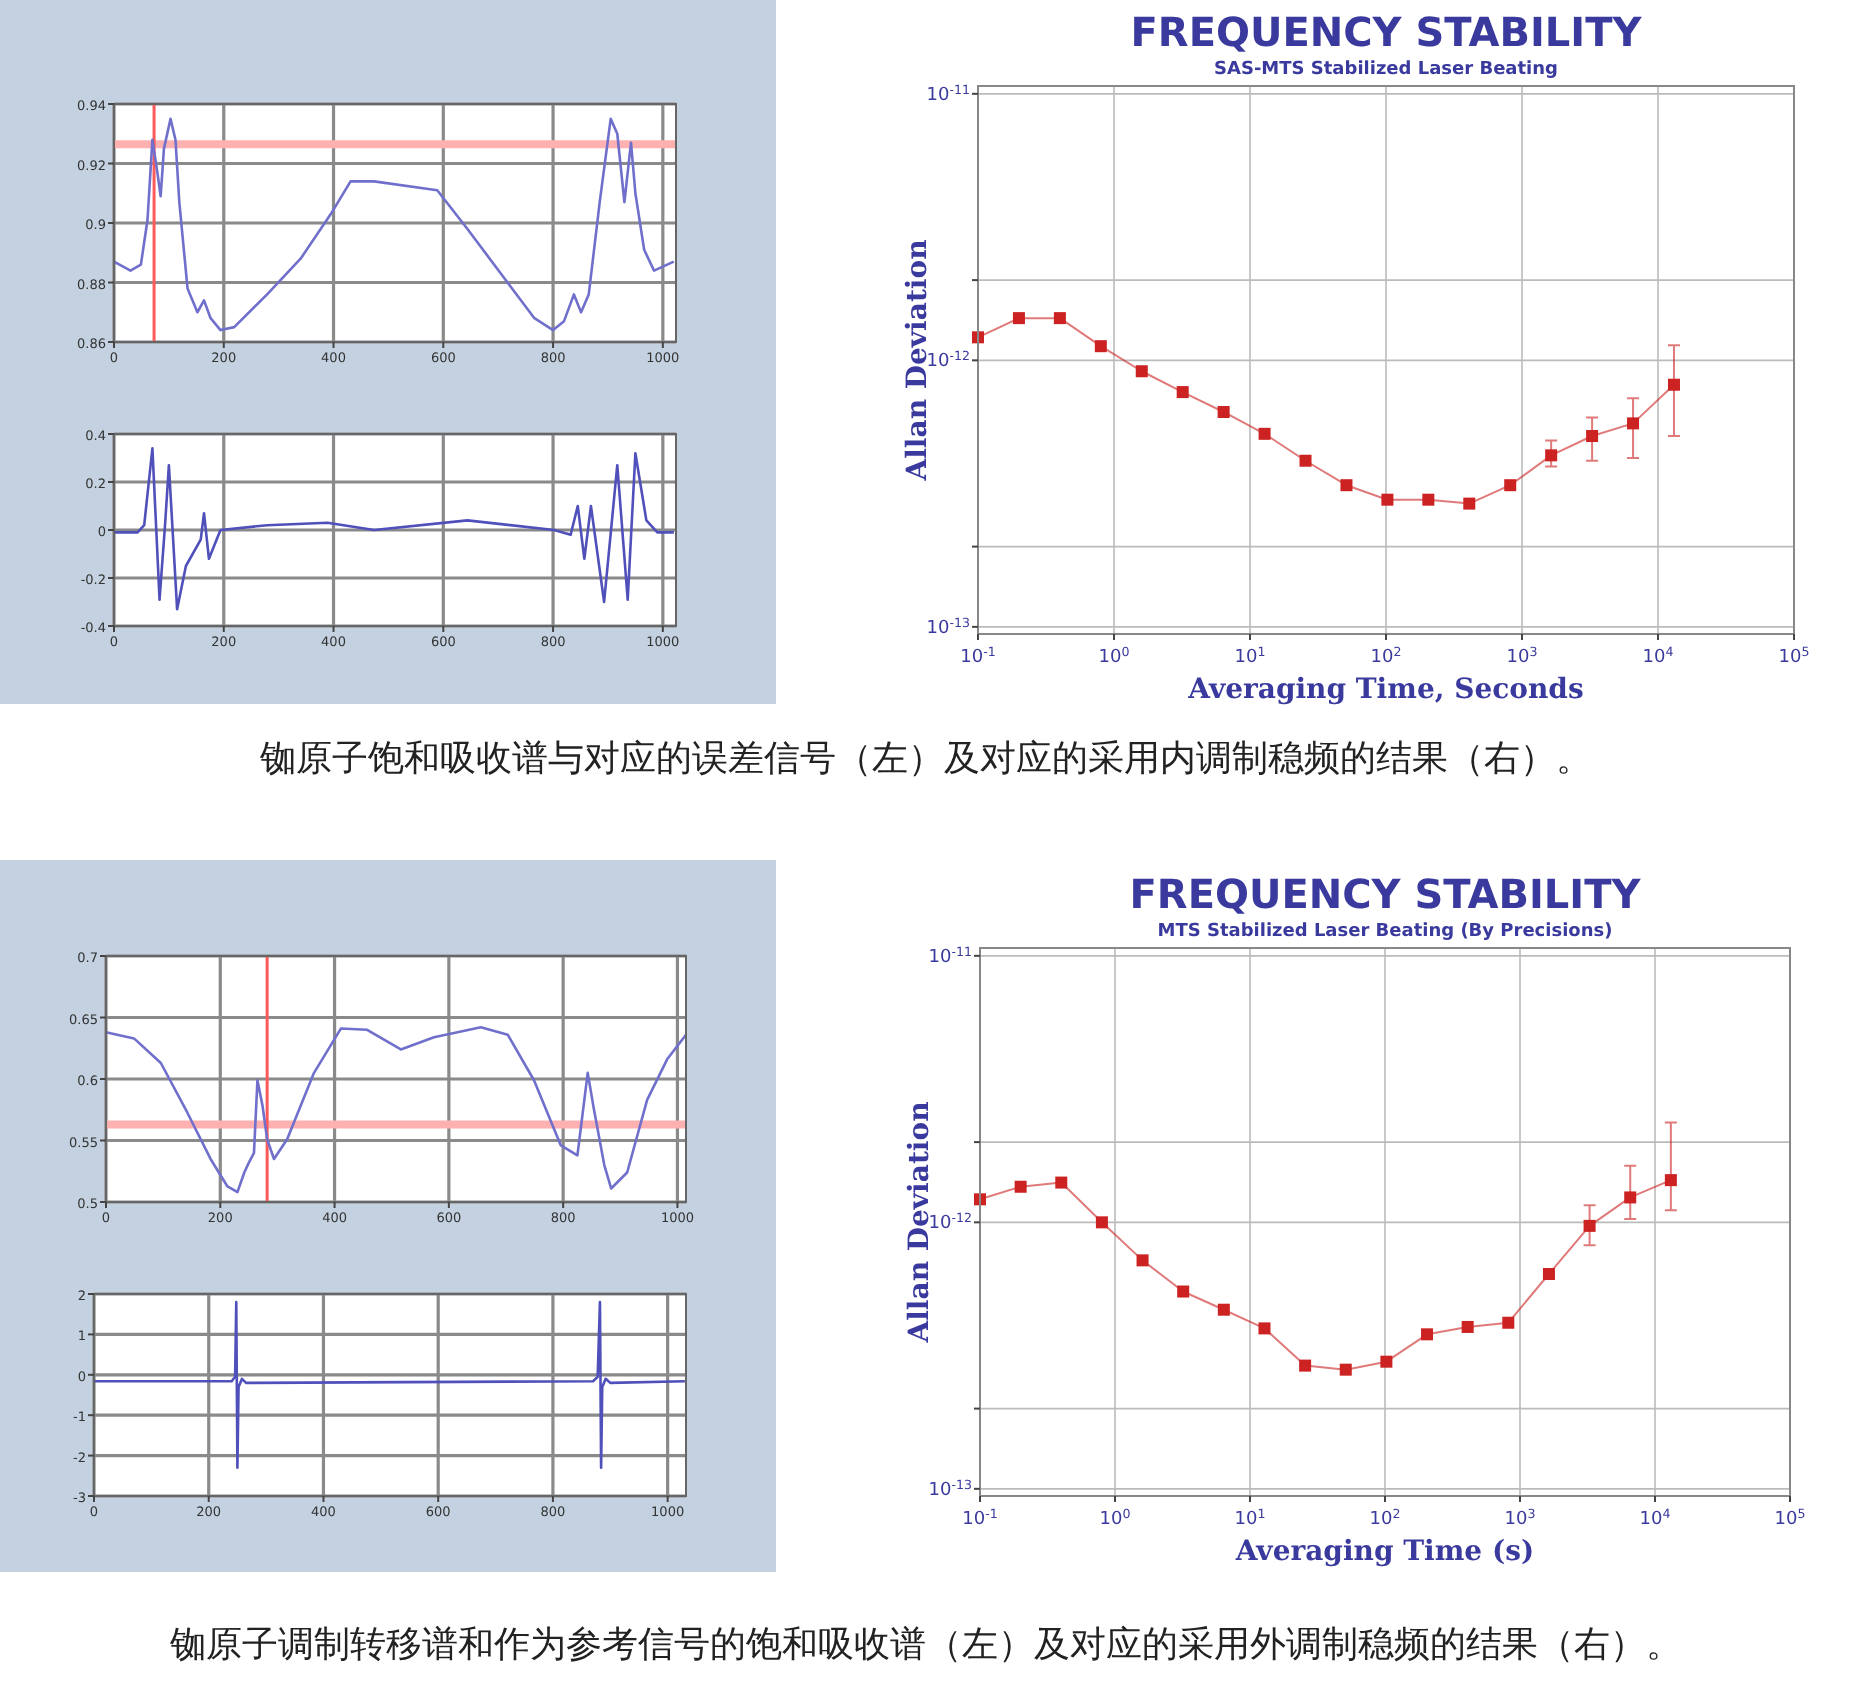 This screenshot has width=1854, height=1684. What do you see at coordinates (1384, 1552) in the screenshot?
I see `x-axis-title: Averaging Time (s)` at bounding box center [1384, 1552].